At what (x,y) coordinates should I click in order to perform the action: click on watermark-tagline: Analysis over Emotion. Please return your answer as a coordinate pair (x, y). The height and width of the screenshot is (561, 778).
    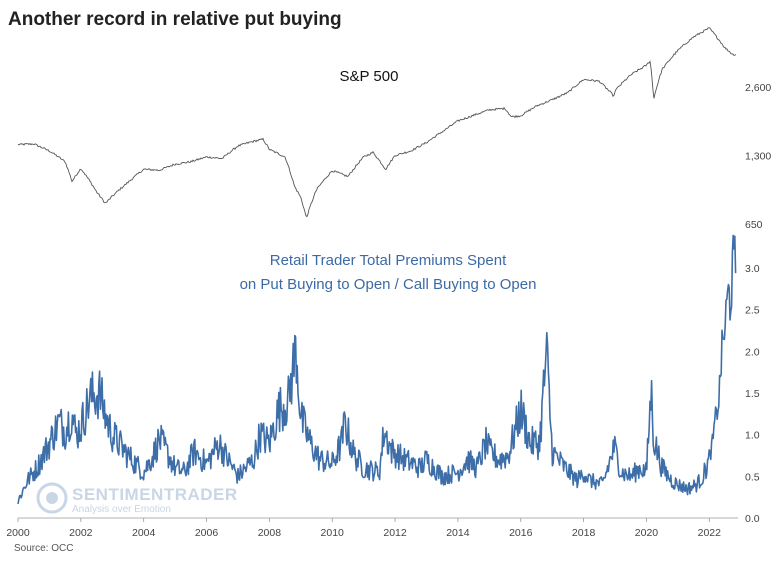
    Looking at the image, I should click on (121, 509).